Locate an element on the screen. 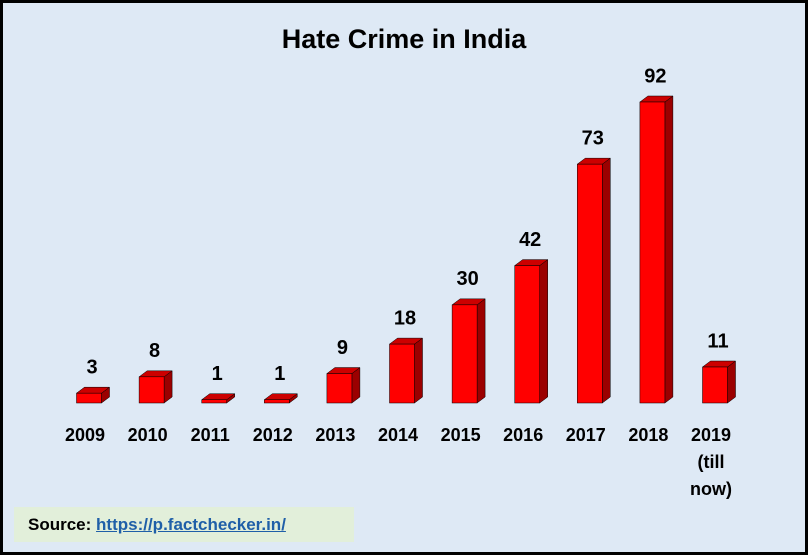 The image size is (808, 555). x-tick-label: 2018 is located at coordinates (648, 435).